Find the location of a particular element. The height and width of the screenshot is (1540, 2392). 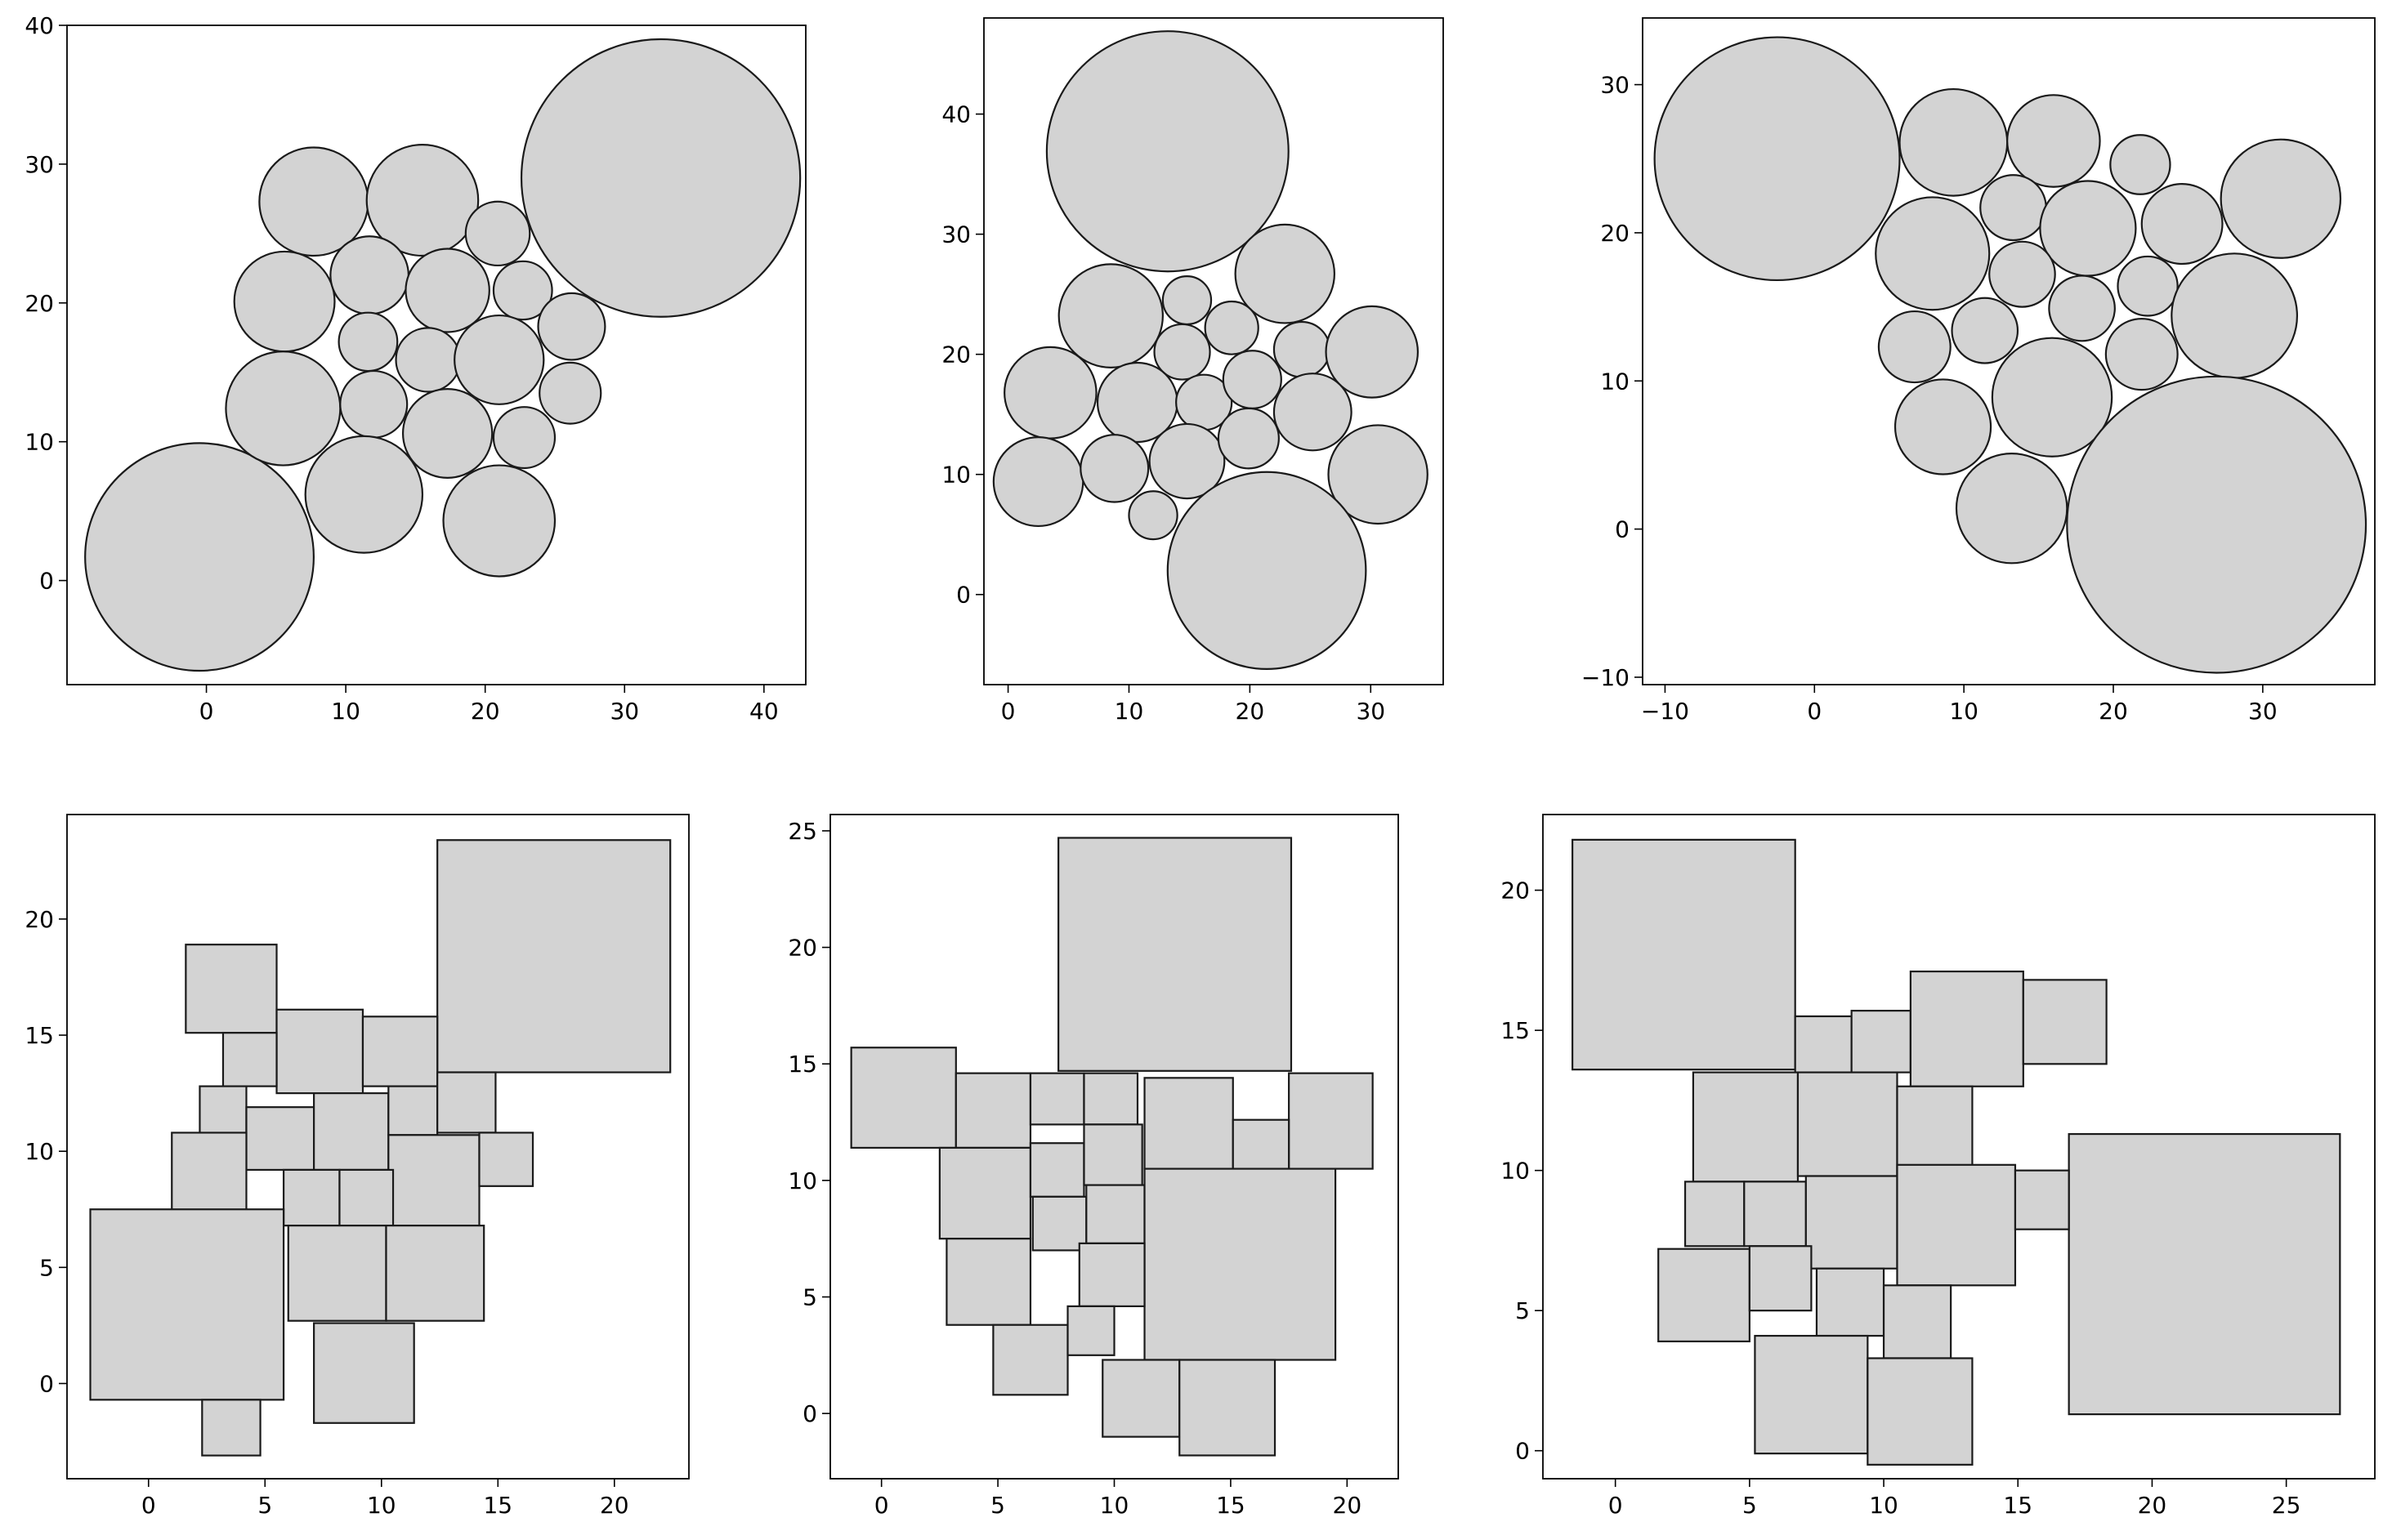

x-tick-label: 15 is located at coordinates (497, 1505).